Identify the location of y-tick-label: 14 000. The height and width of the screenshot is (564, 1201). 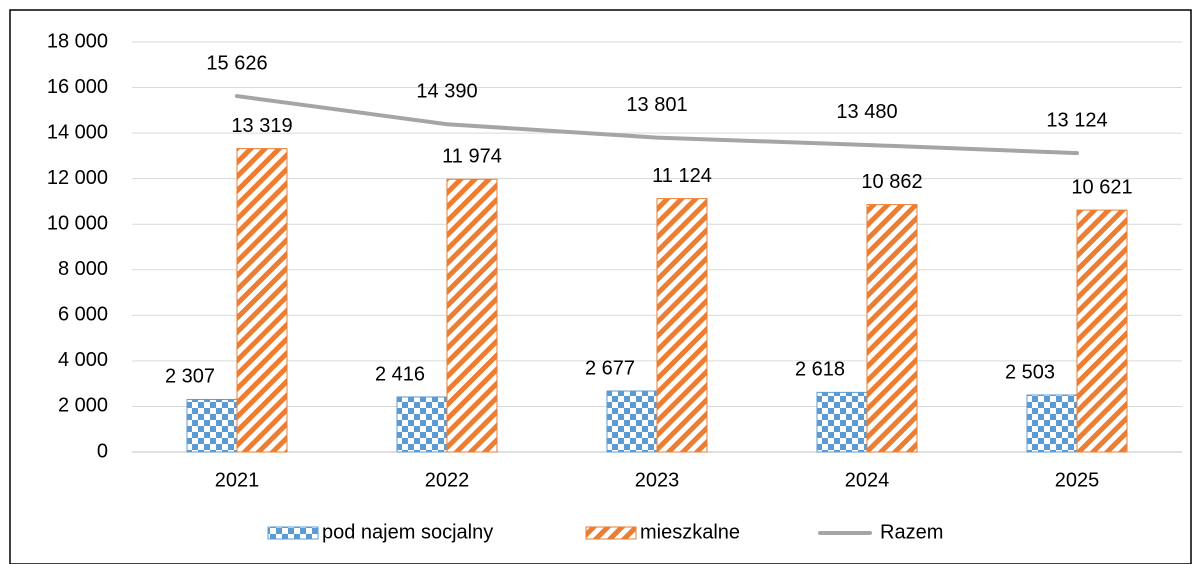
(77, 132).